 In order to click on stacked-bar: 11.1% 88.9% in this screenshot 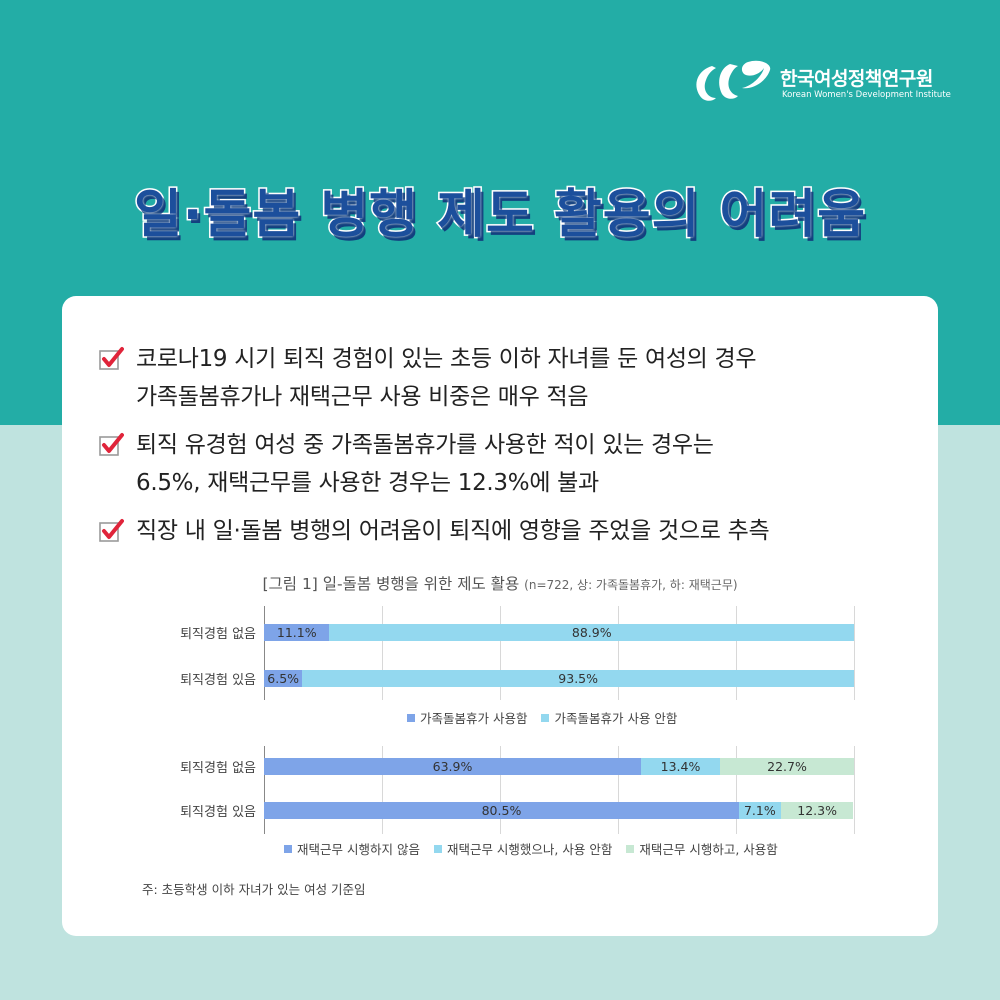, I will do `click(559, 632)`.